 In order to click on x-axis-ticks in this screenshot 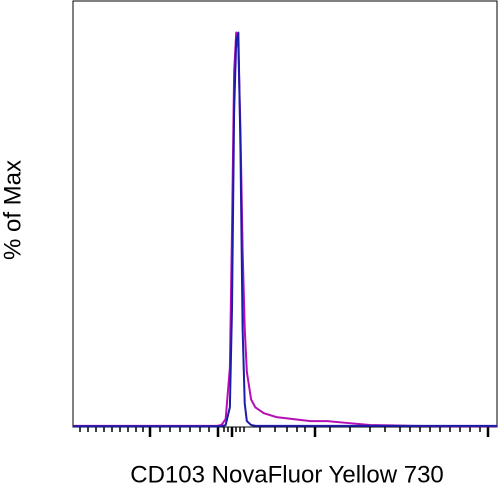, I will do `click(284, 432)`.